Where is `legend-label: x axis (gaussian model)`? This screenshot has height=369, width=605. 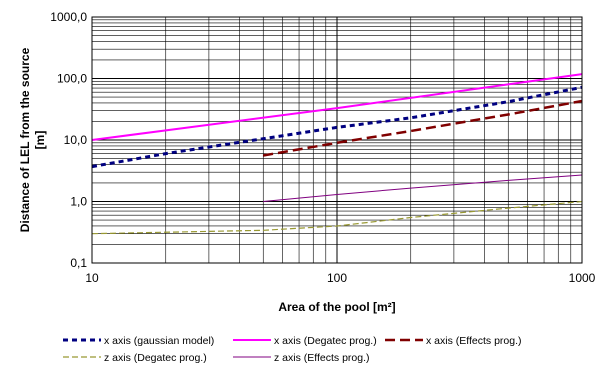 legend-label: x axis (gaussian model) is located at coordinates (159, 341).